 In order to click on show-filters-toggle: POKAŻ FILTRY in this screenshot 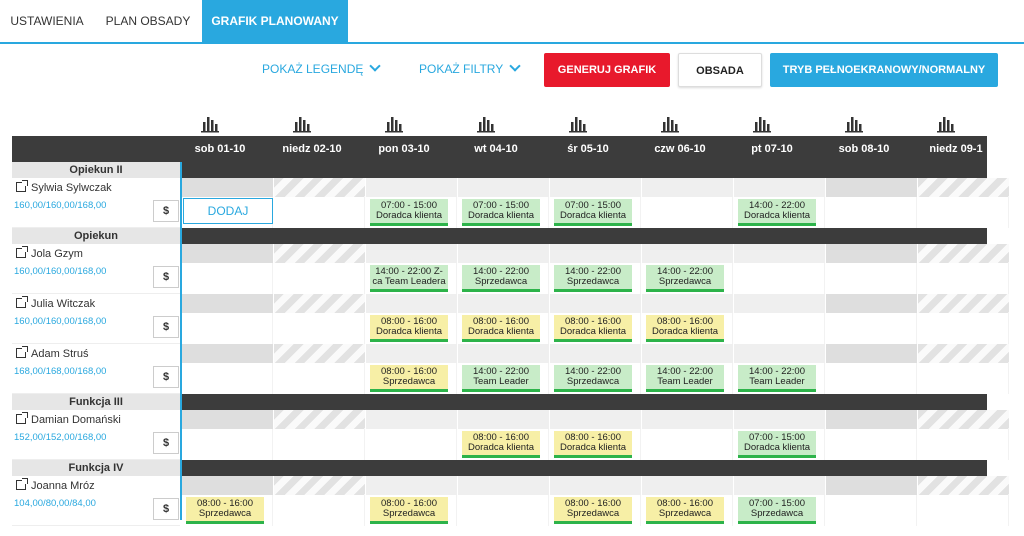, I will do `click(470, 68)`.